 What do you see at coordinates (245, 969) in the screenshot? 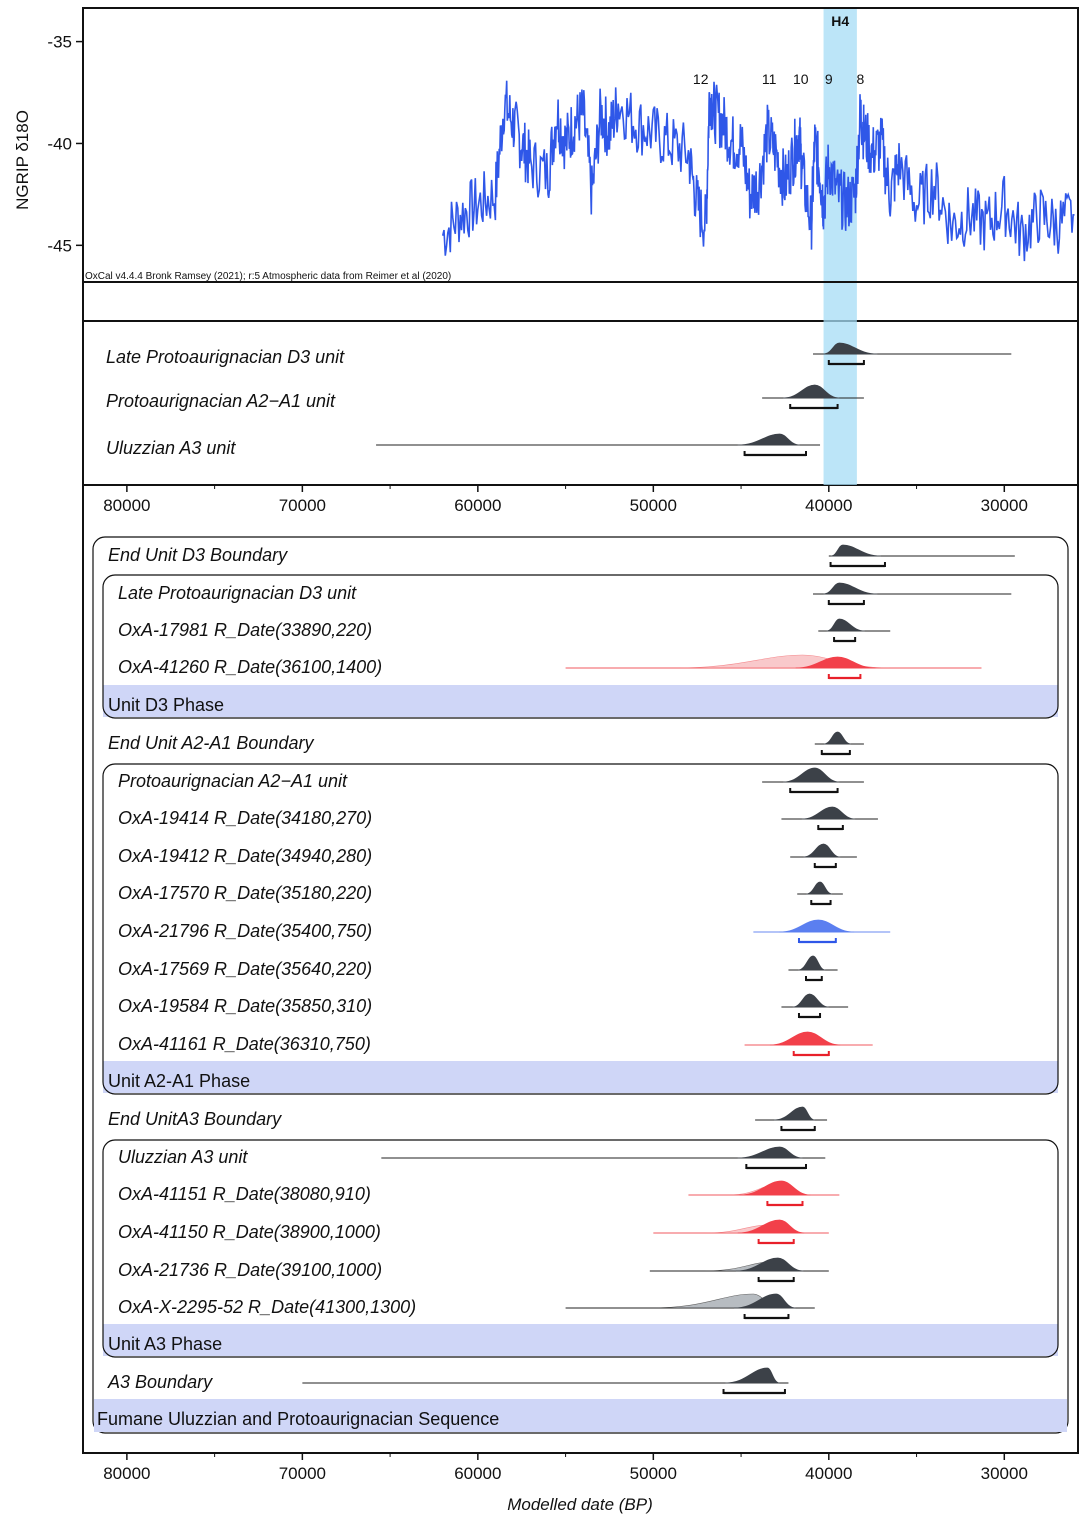
I see `sequence-row-label: OxA-17569 R_Date(35640,220)` at bounding box center [245, 969].